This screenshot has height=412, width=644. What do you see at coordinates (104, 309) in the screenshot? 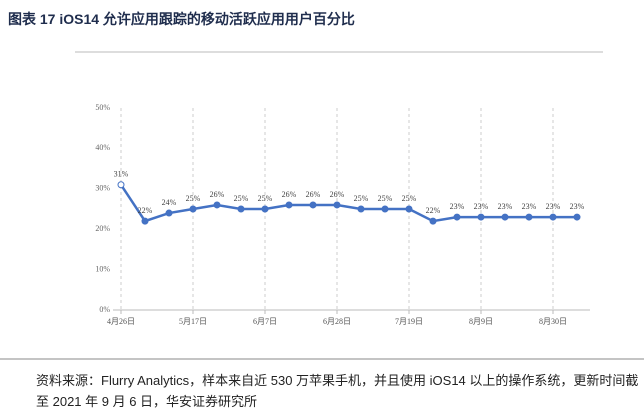
I see `y-tick-label: 0%` at bounding box center [104, 309].